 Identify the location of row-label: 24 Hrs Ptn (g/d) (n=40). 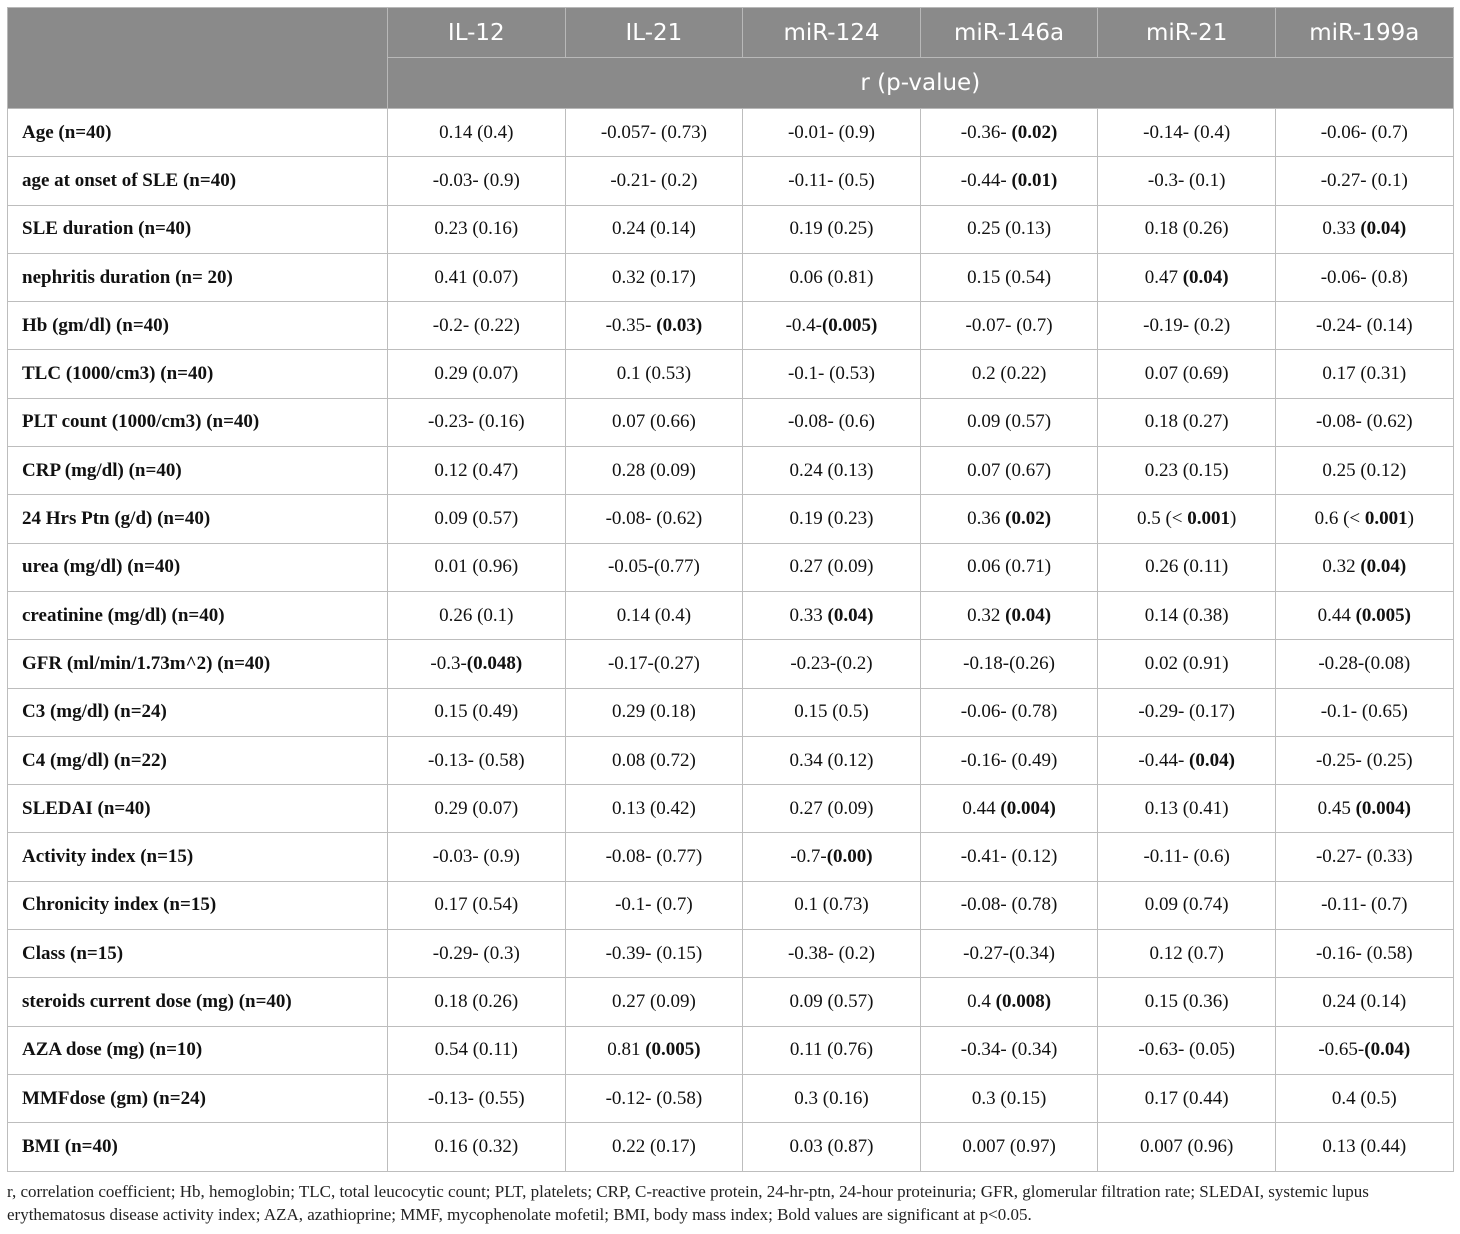
(197, 519).